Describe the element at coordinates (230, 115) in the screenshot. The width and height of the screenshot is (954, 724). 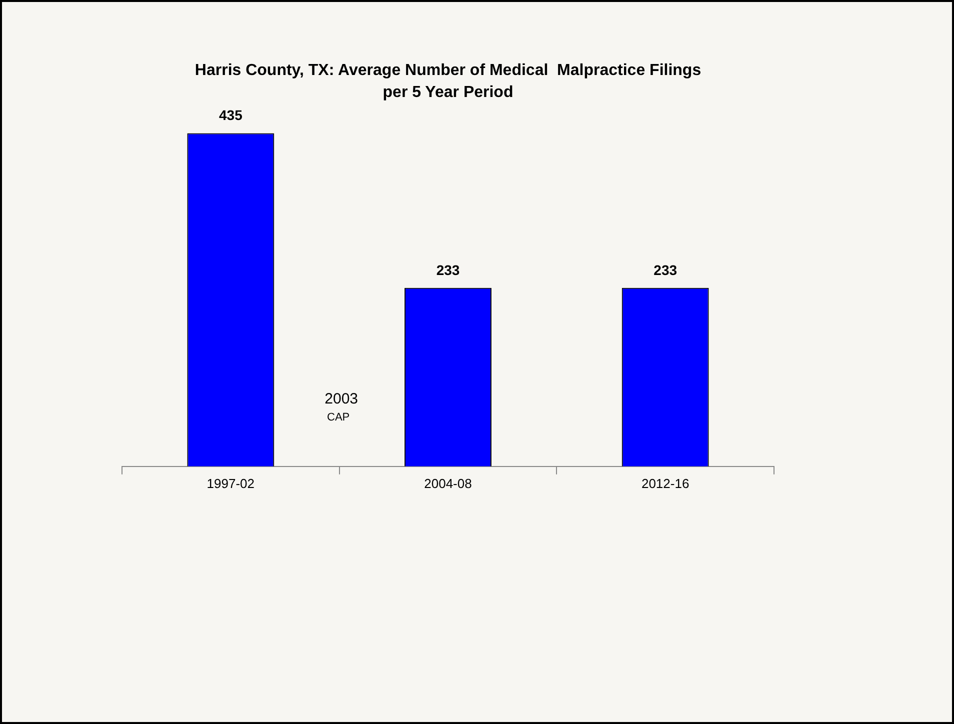
I see `data-label: 435` at that location.